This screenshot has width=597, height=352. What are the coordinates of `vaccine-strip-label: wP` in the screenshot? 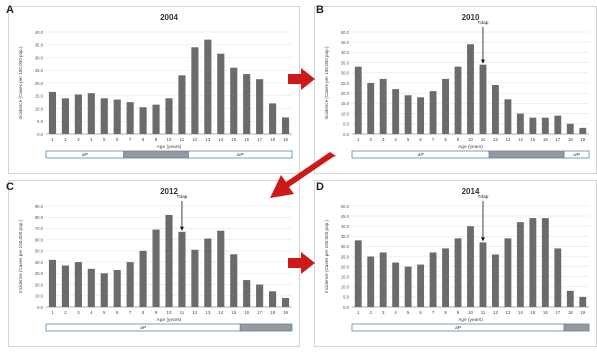 It's located at (576, 155).